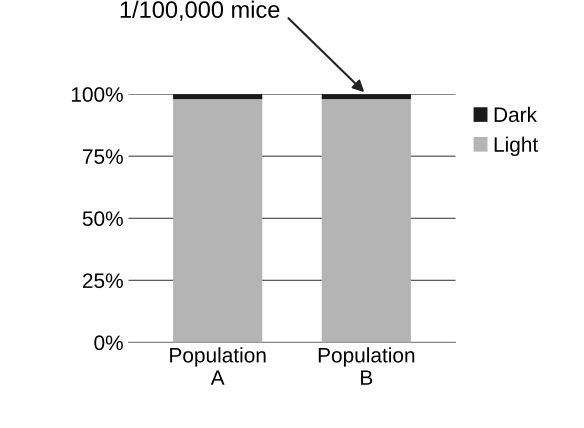  What do you see at coordinates (102, 218) in the screenshot?
I see `y-tick-label: 50%` at bounding box center [102, 218].